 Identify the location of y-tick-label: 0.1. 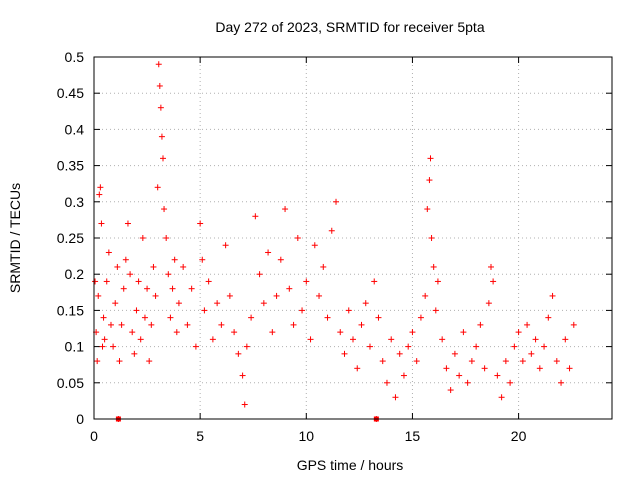
(75, 347).